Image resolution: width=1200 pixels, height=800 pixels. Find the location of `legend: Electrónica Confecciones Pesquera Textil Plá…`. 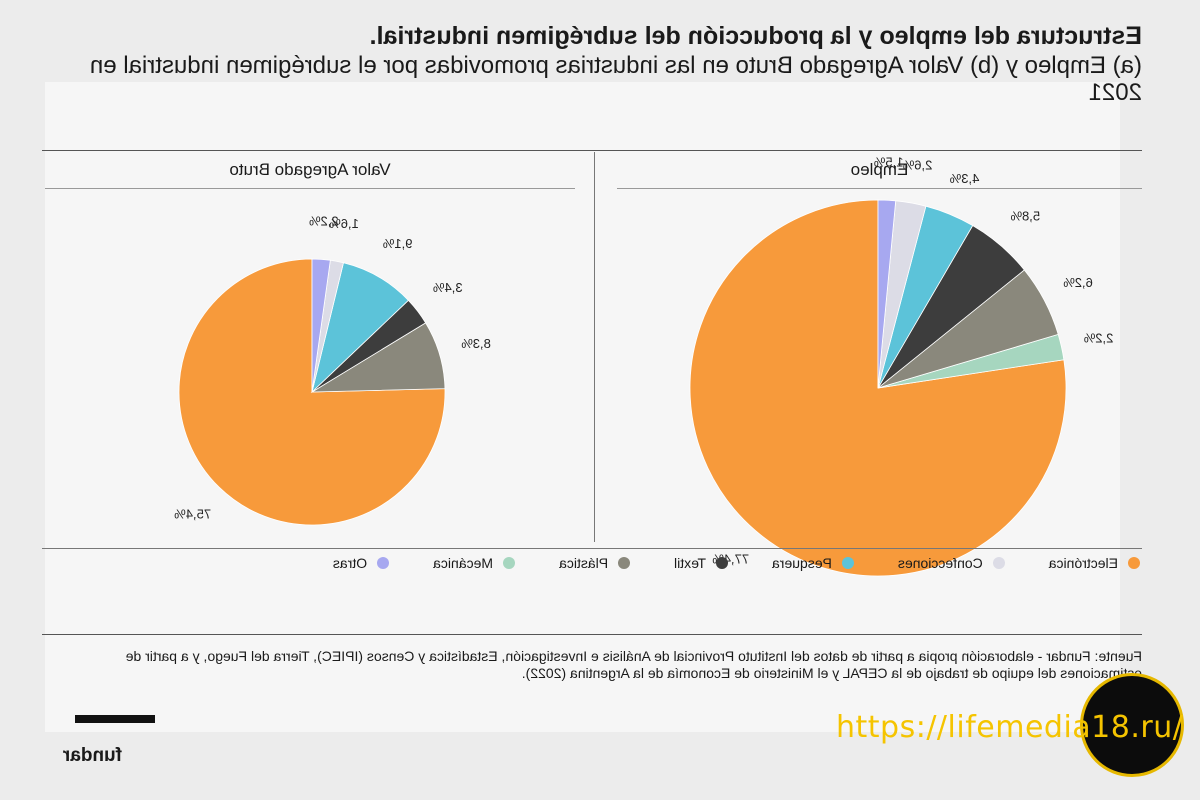

legend: Electrónica Confecciones Pesquera Textil Plá… is located at coordinates (590, 563).